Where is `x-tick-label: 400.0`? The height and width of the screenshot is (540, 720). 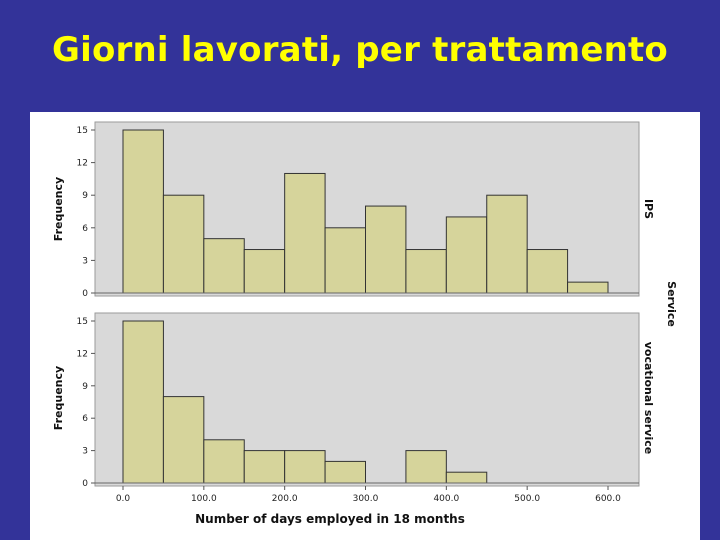
x-tick-label: 400.0 is located at coordinates (446, 499).